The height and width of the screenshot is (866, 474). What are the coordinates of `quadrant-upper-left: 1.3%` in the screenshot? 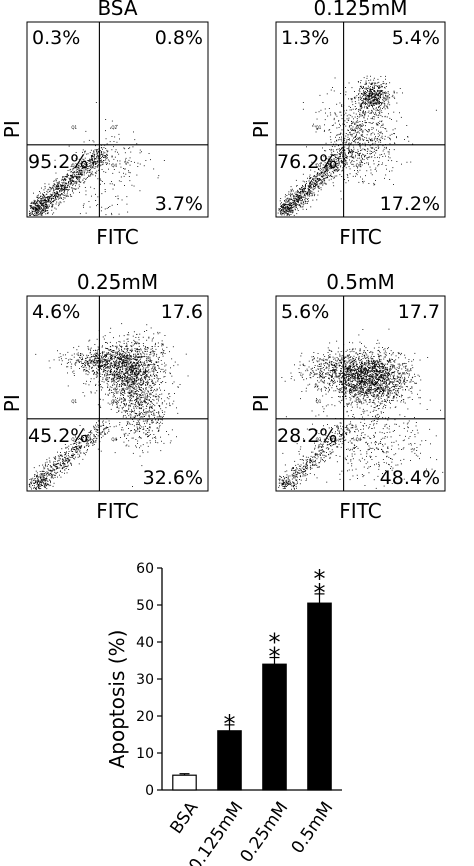 It's located at (305, 38).